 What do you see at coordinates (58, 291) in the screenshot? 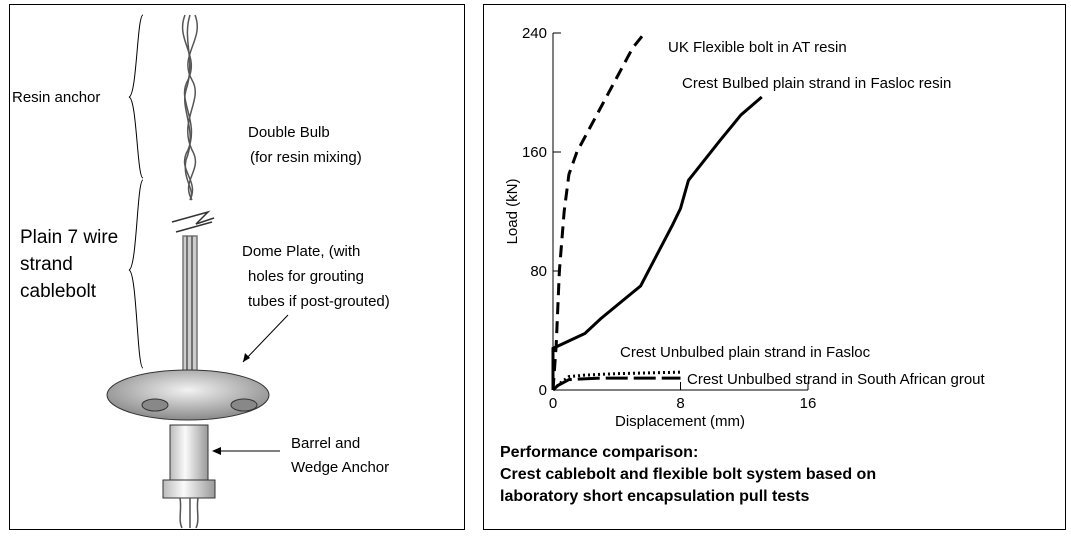
I see `label: cablebolt` at bounding box center [58, 291].